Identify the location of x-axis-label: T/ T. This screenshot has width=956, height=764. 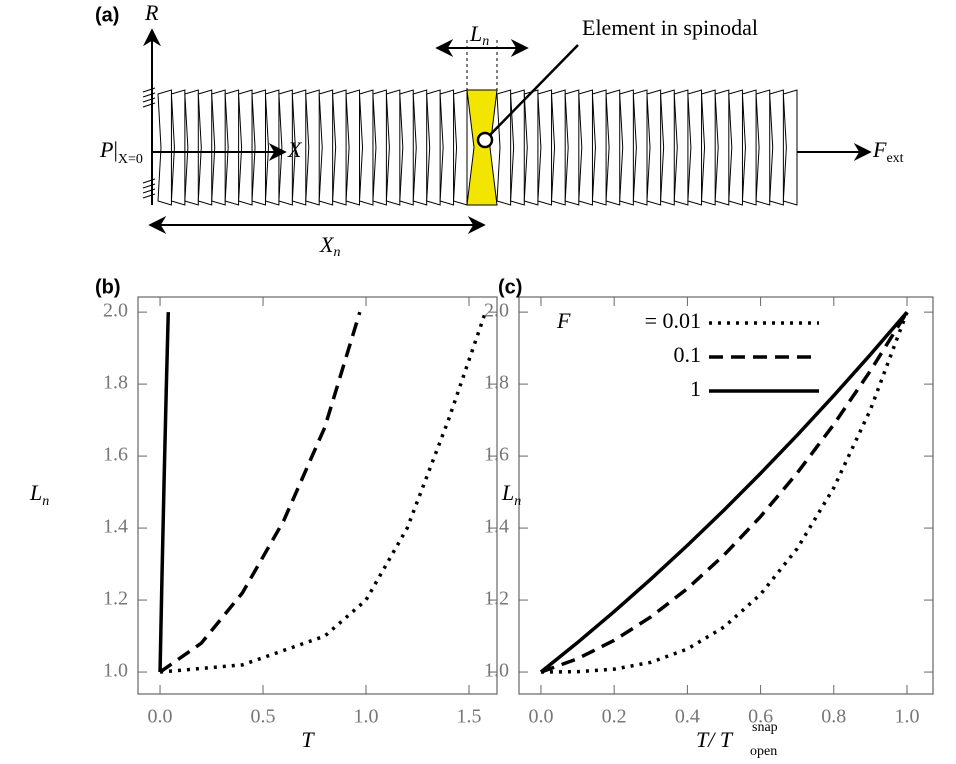
(715, 739).